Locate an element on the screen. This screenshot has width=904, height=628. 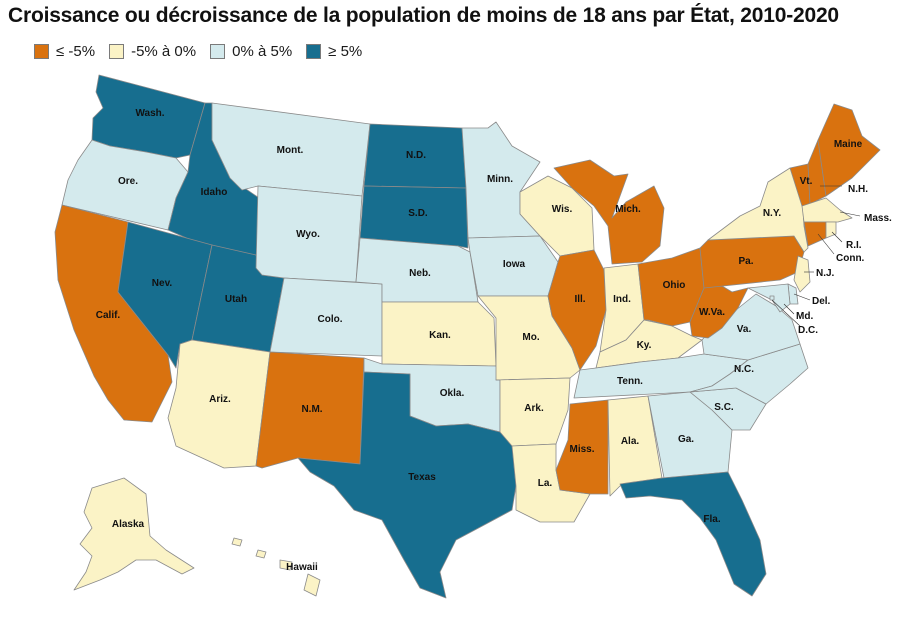
label-wv: W.Va. is located at coordinates (712, 312).